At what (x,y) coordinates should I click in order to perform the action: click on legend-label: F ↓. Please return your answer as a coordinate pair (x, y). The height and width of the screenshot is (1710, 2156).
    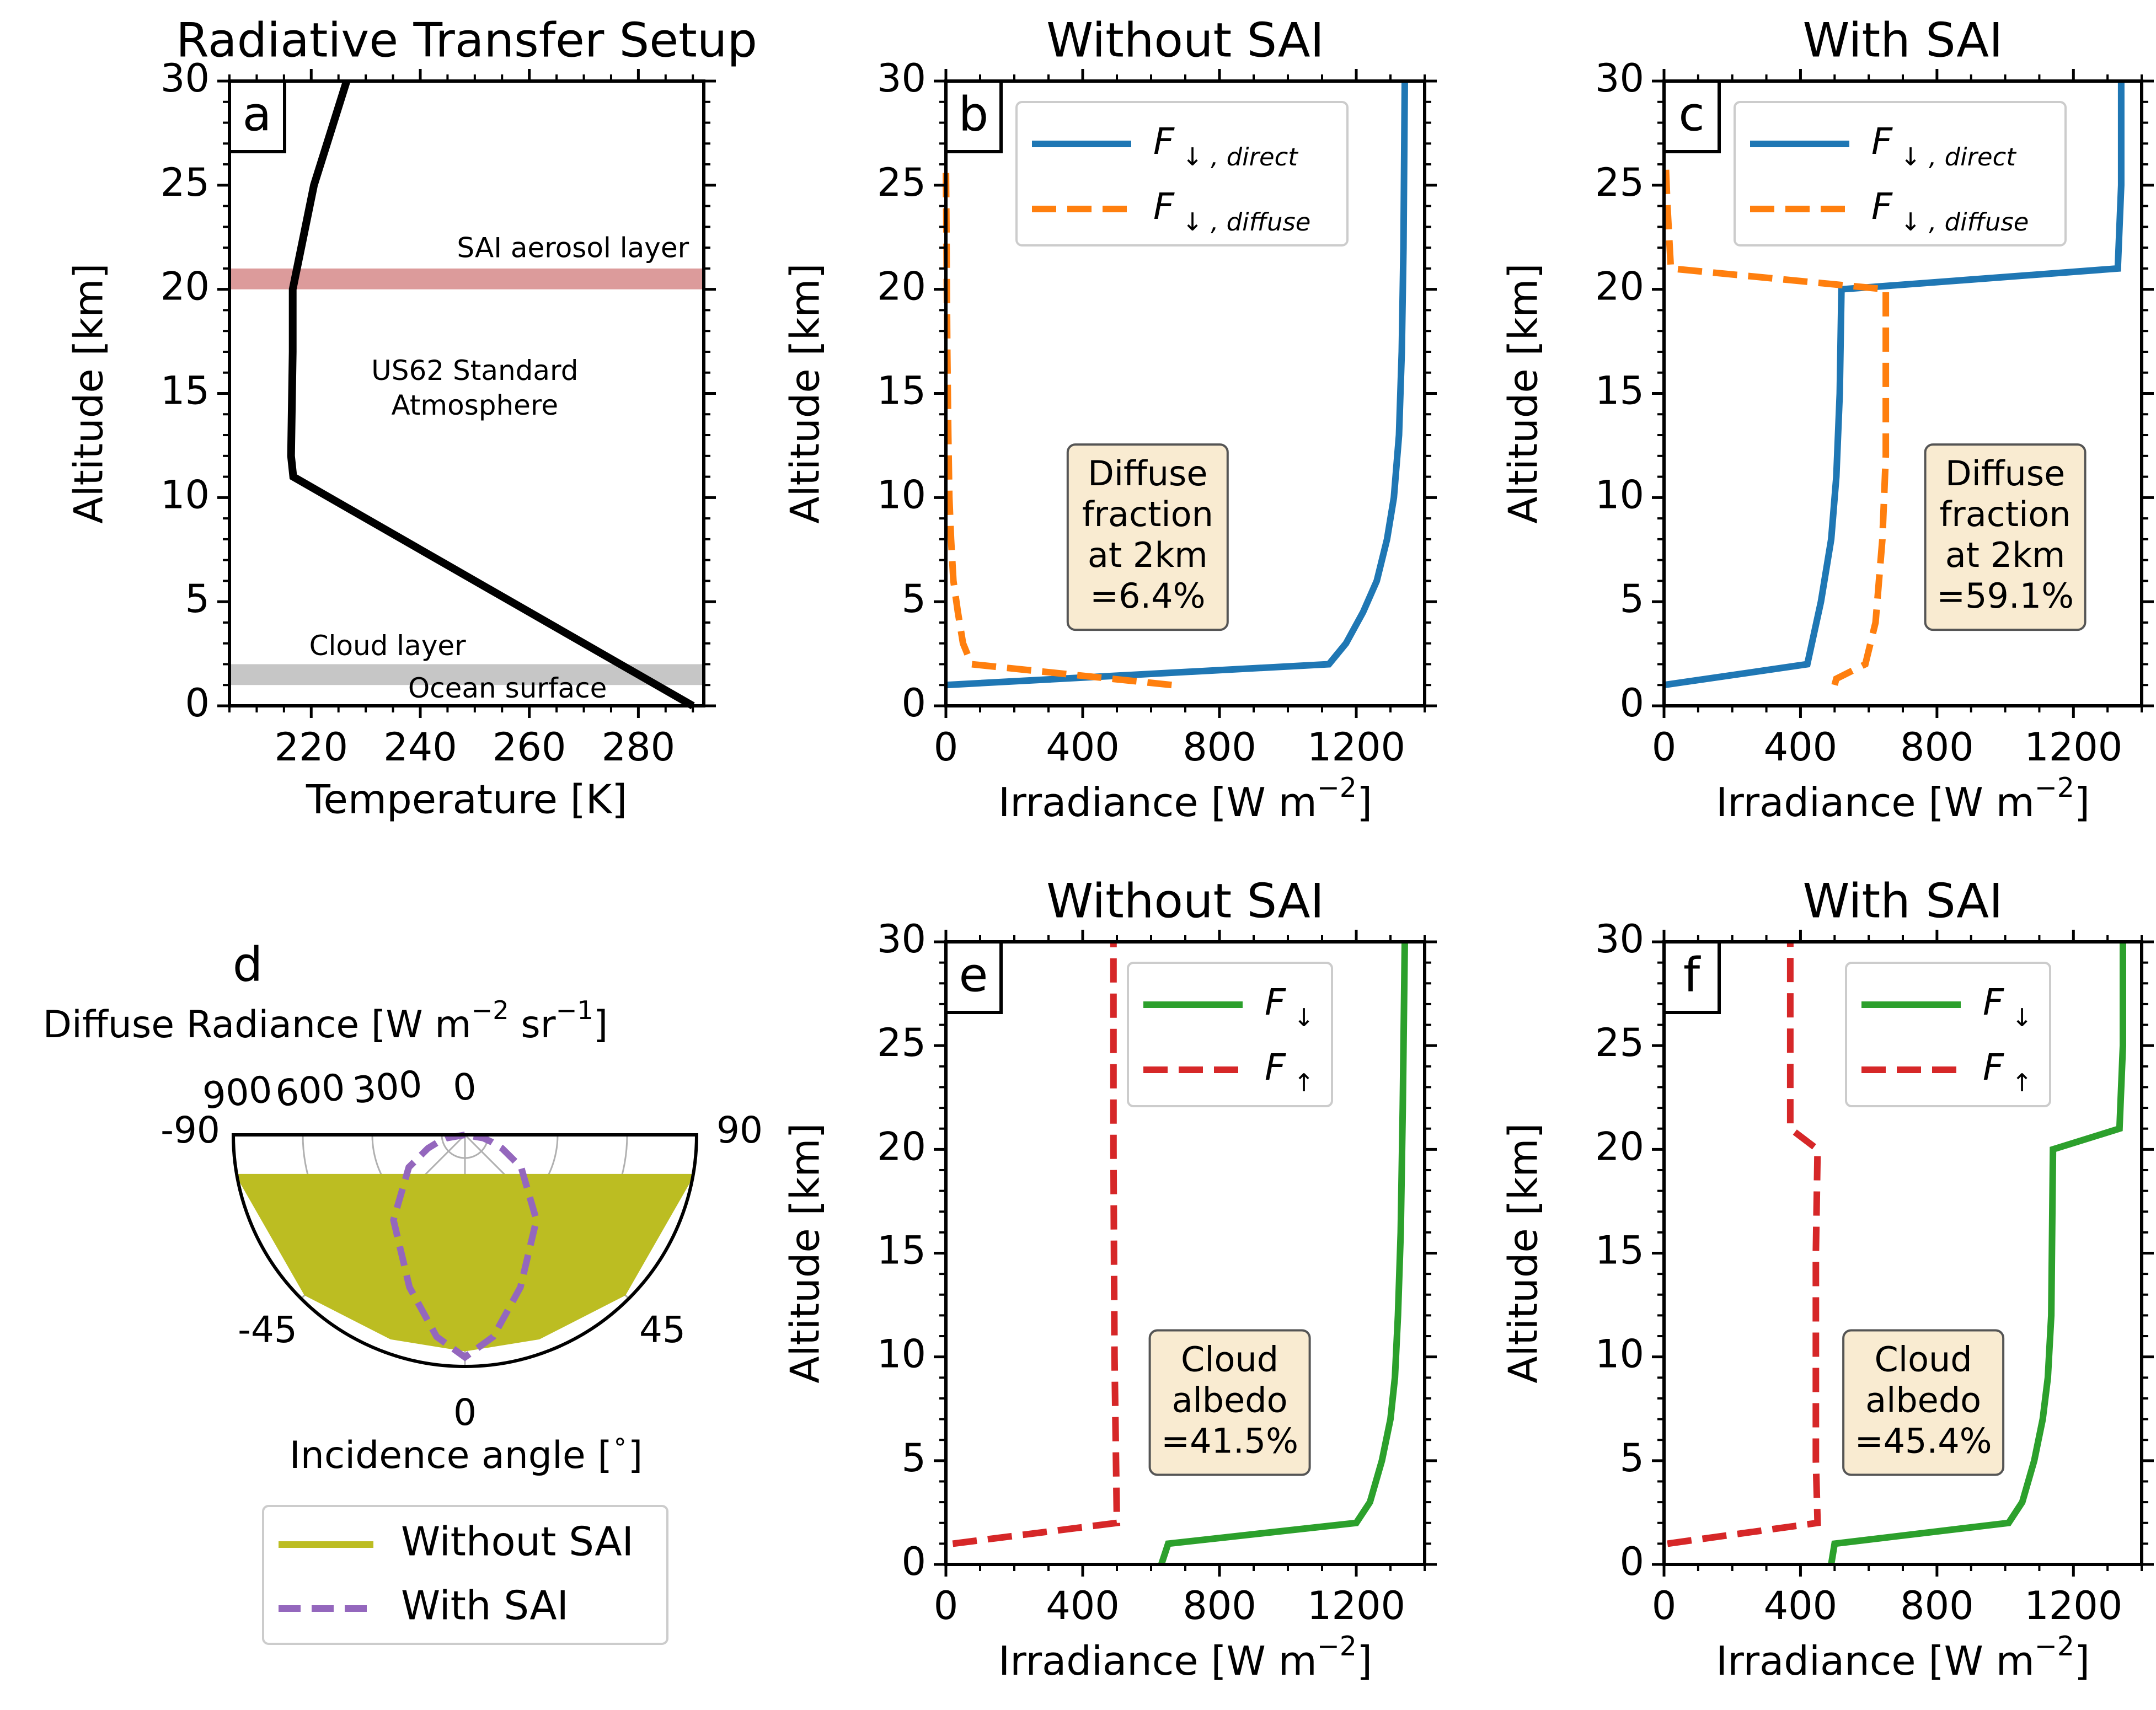
    Looking at the image, I should click on (1289, 1006).